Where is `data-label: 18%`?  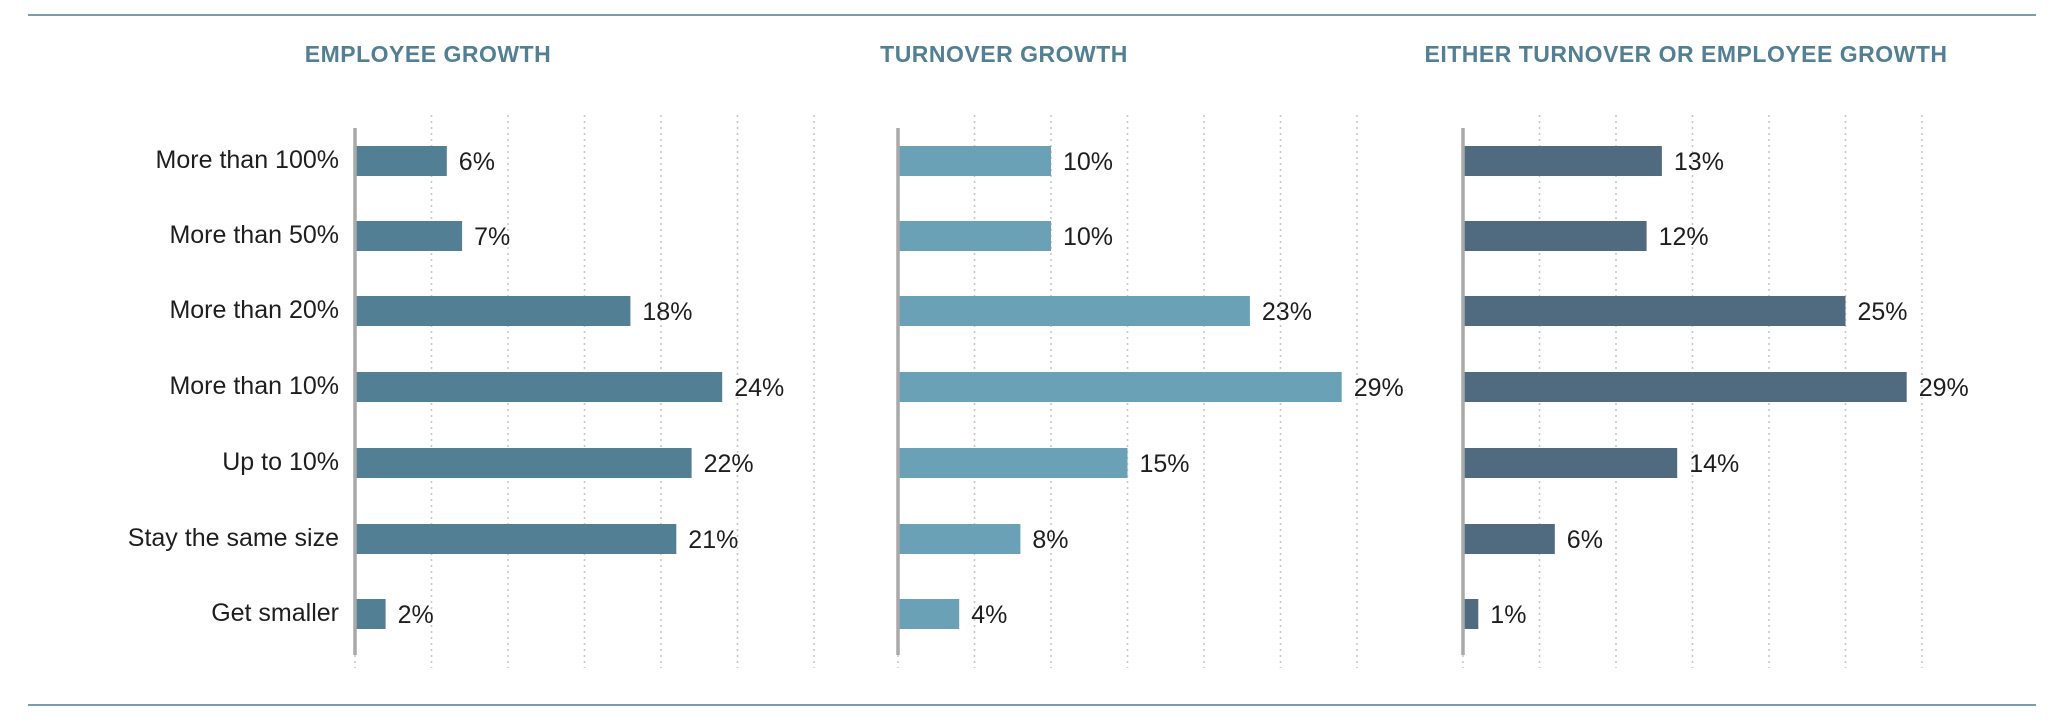 data-label: 18% is located at coordinates (667, 312).